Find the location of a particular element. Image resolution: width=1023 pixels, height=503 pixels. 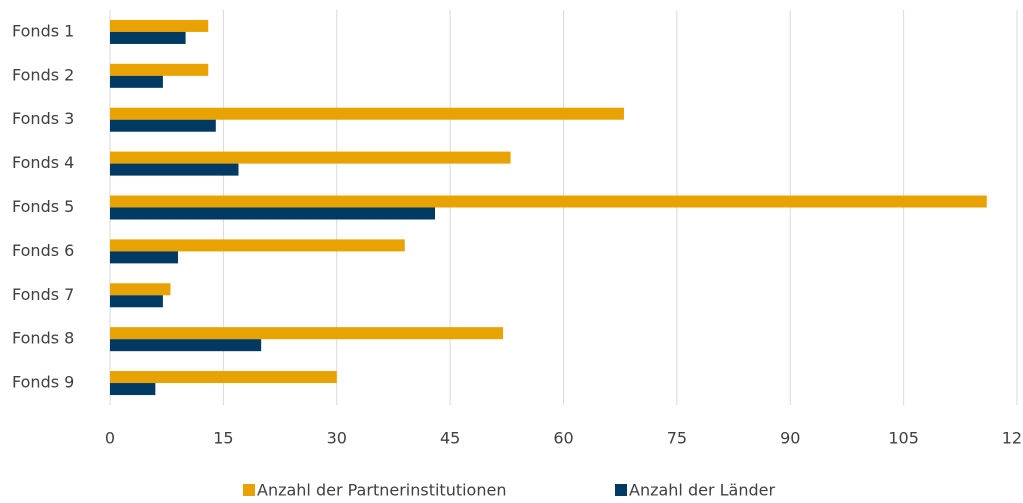

x-tick-label: 30 is located at coordinates (337, 438).